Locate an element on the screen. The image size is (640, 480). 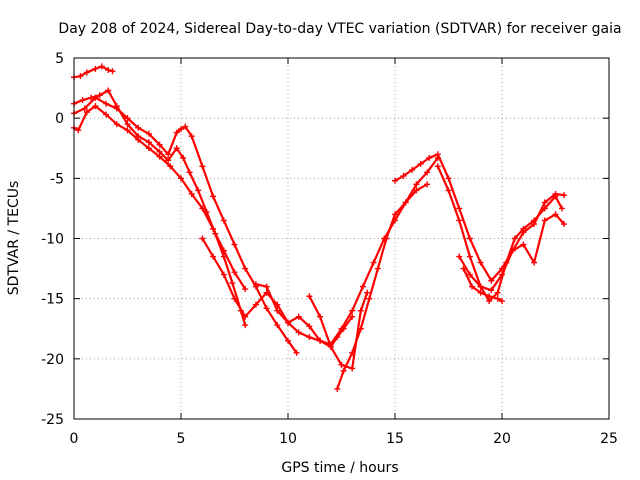
x-tick-label: 15 is located at coordinates (395, 439).